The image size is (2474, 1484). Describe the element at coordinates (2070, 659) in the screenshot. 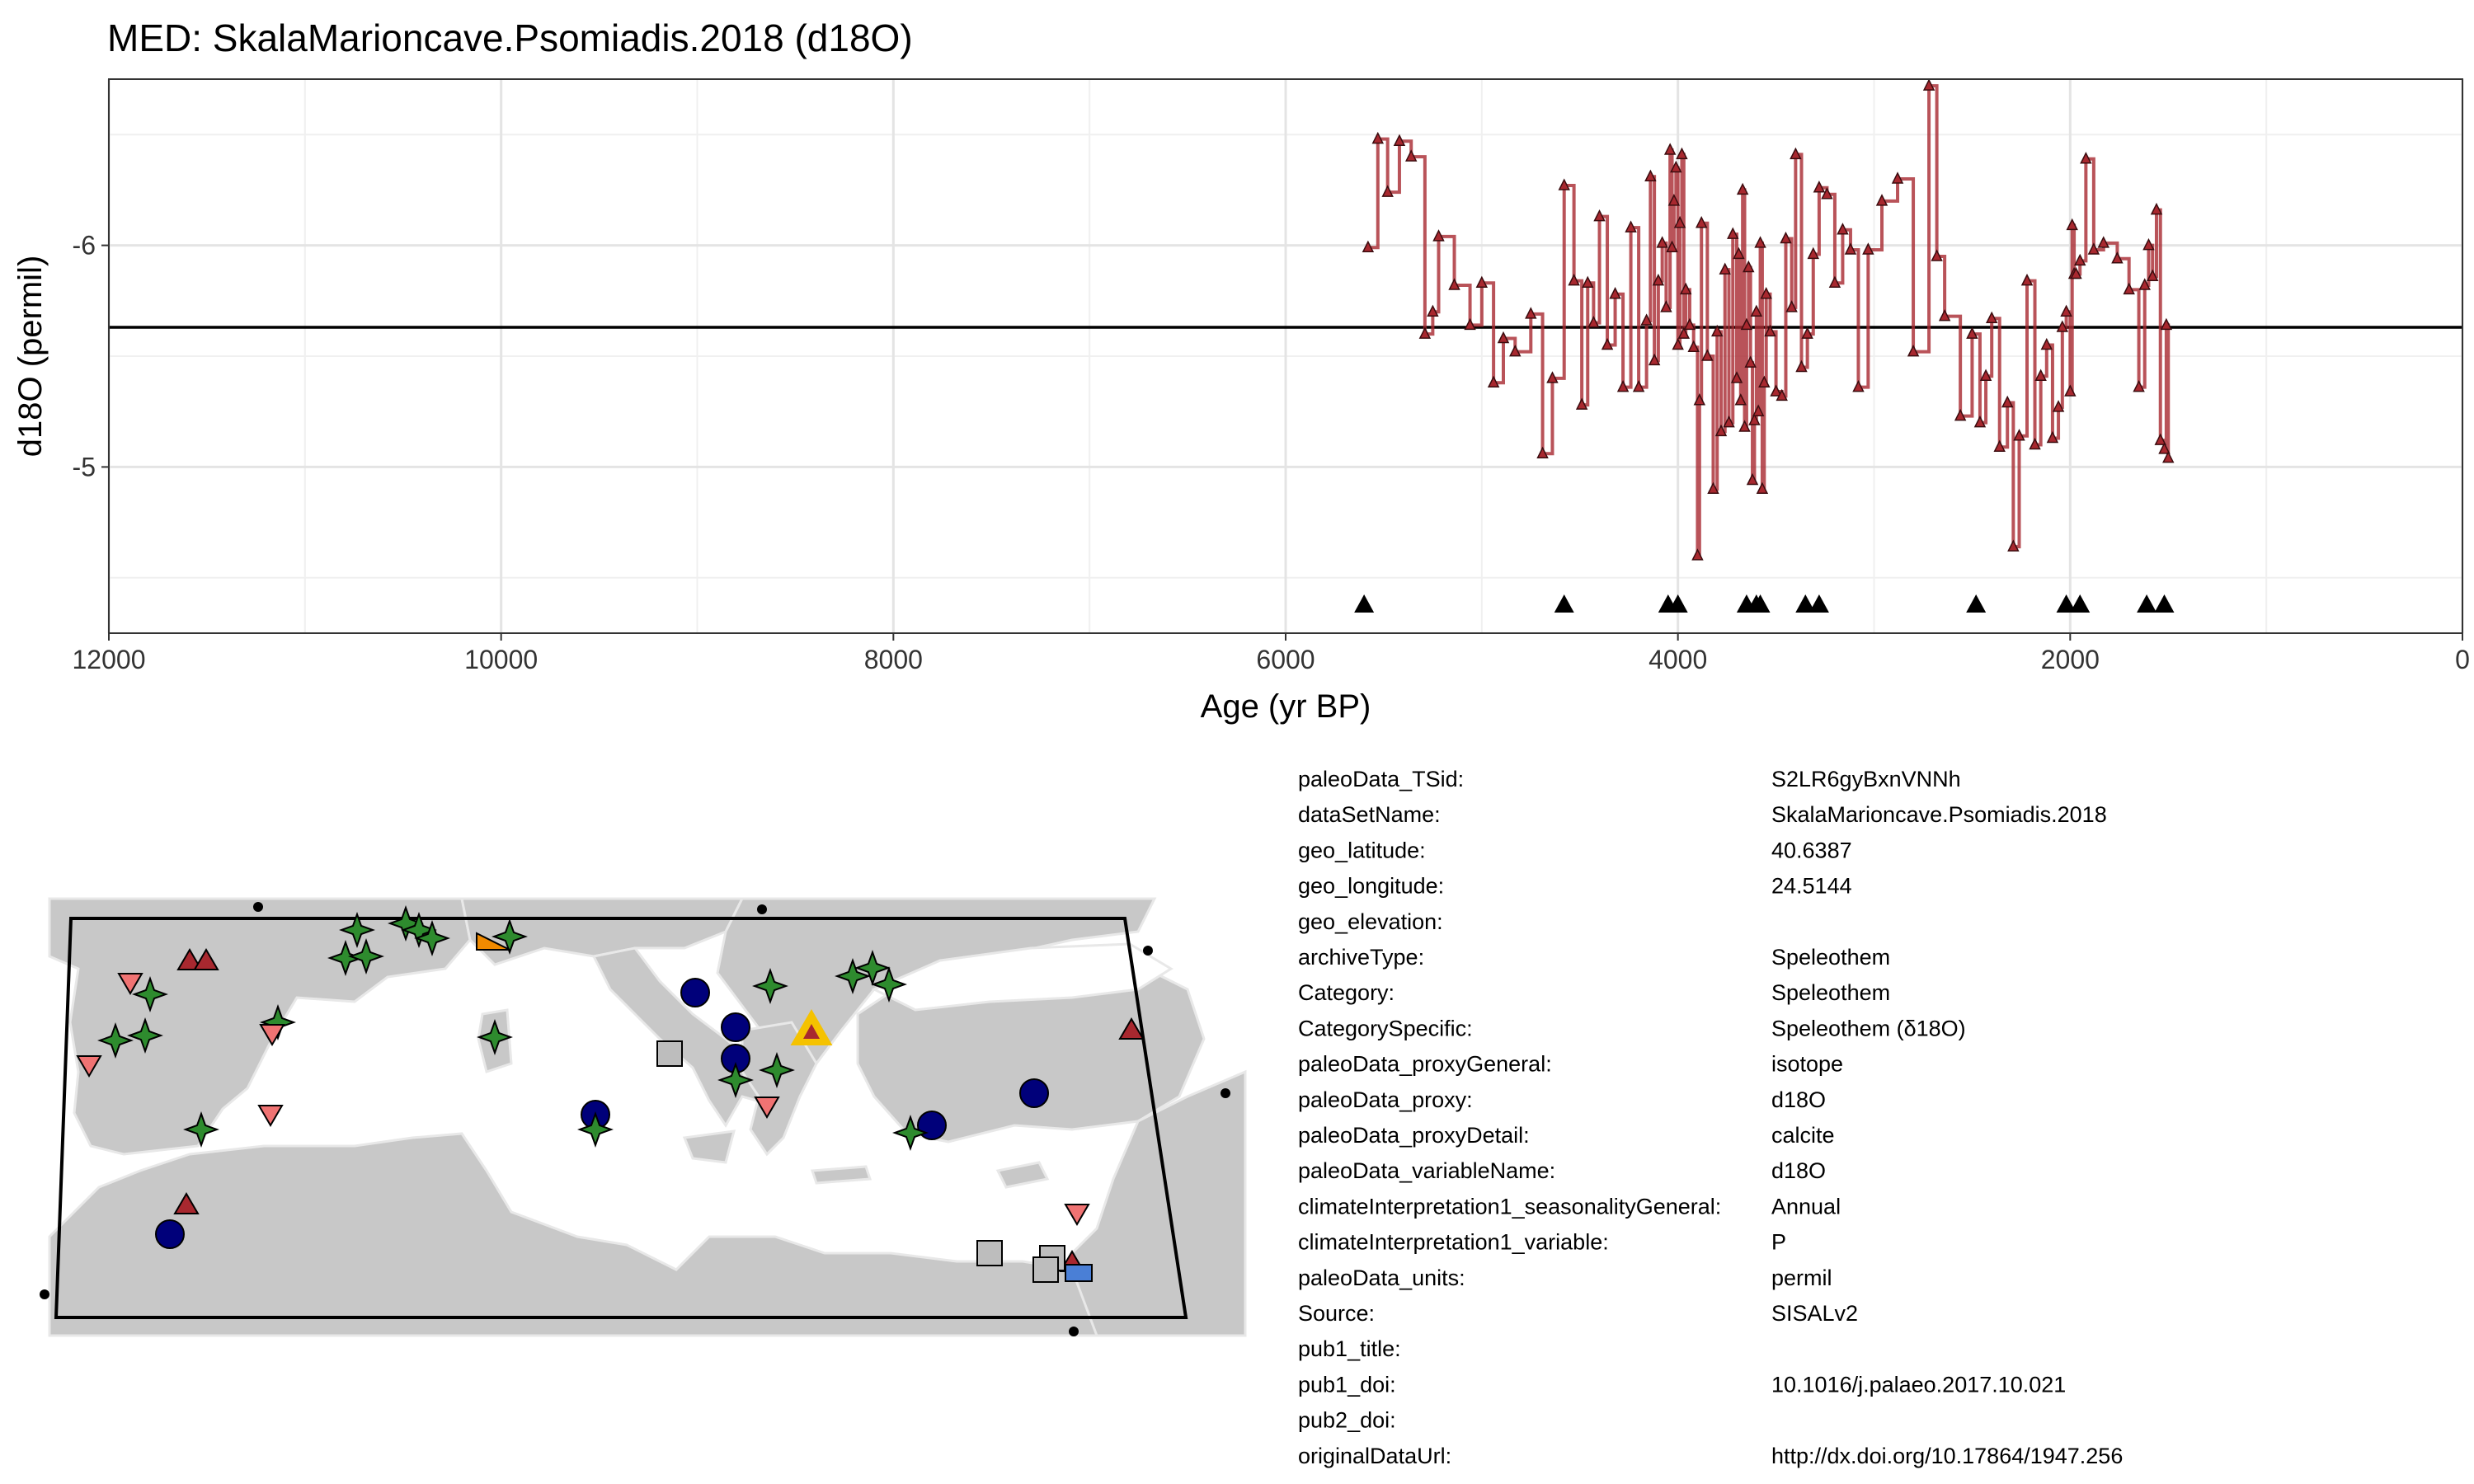

I see `x-tick-label: 2000` at that location.